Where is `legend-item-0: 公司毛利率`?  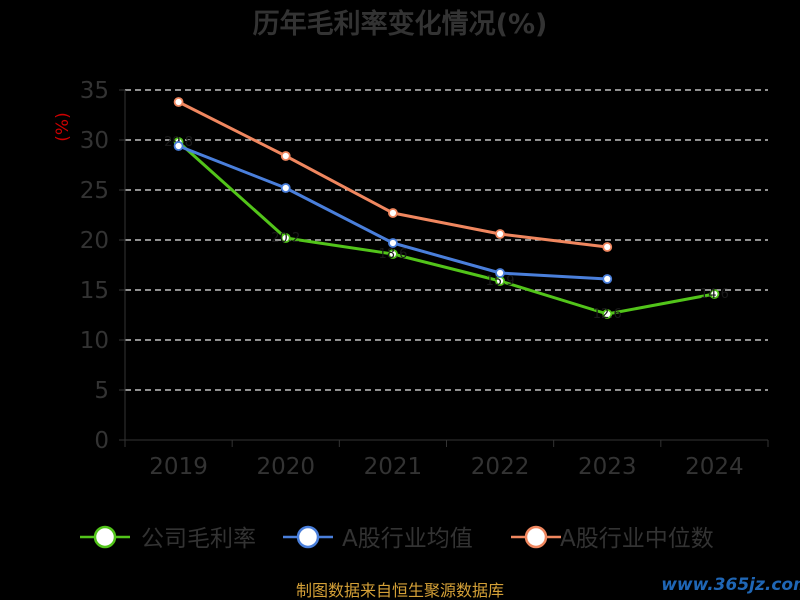 legend-item-0: 公司毛利率 is located at coordinates (168, 538).